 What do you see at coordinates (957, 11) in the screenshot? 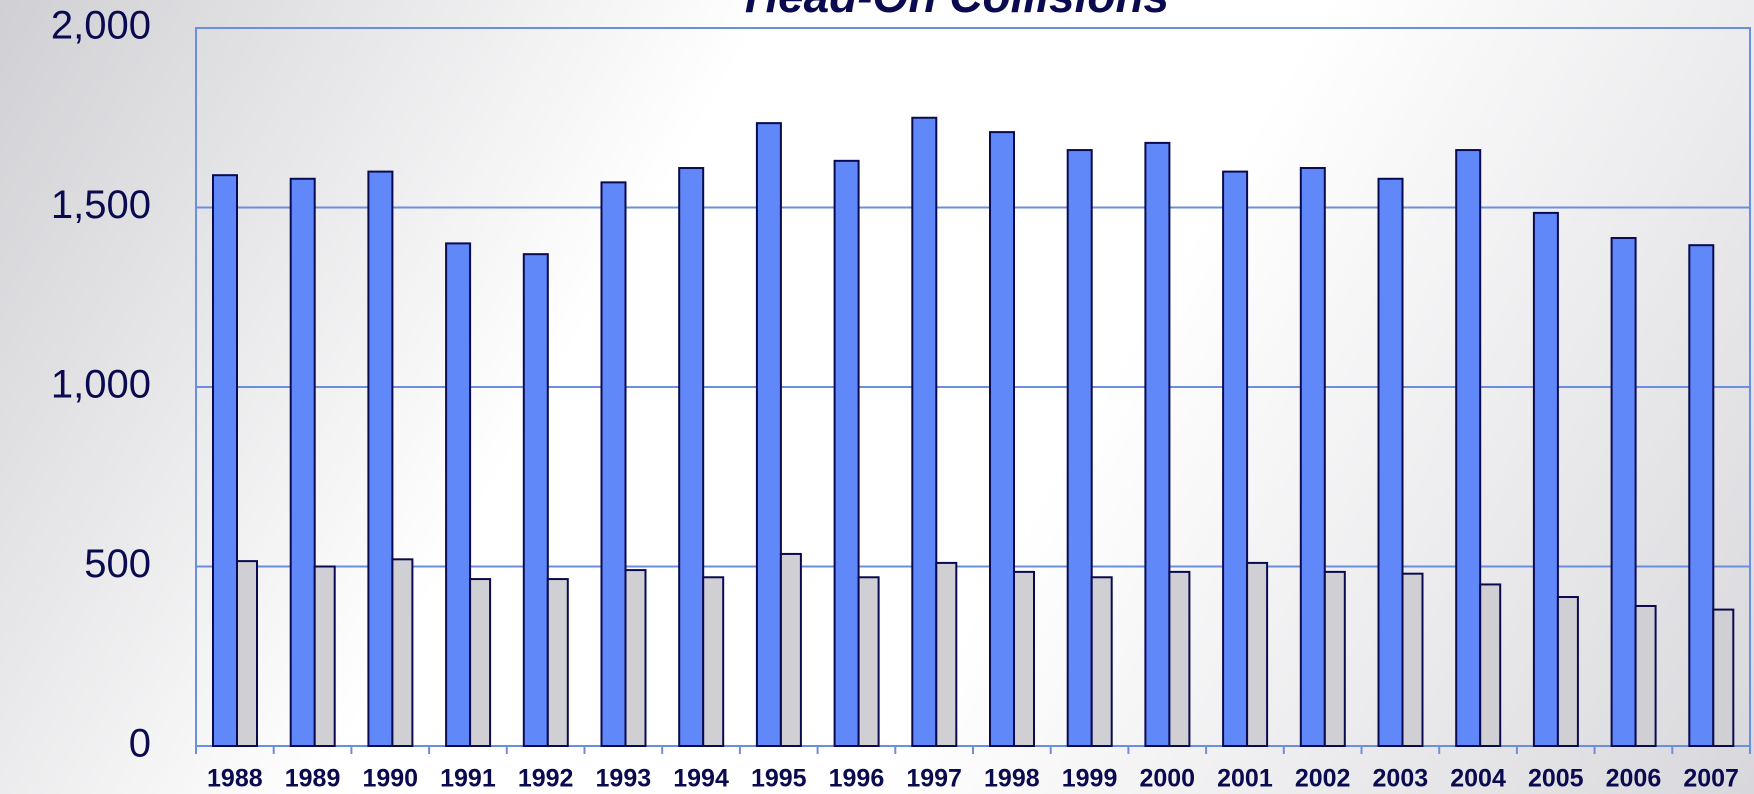
I see `chart-title: Head-On Collisions` at bounding box center [957, 11].